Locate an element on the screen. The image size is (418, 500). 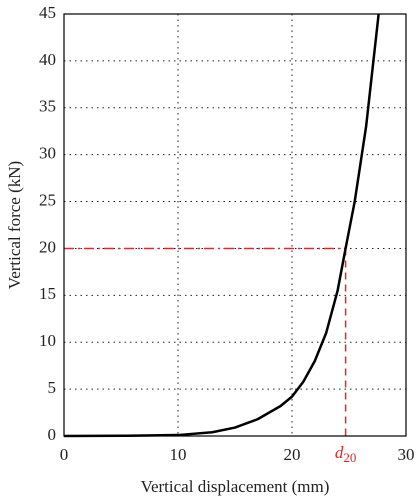
y-tick-label: 45 is located at coordinates (47, 12).